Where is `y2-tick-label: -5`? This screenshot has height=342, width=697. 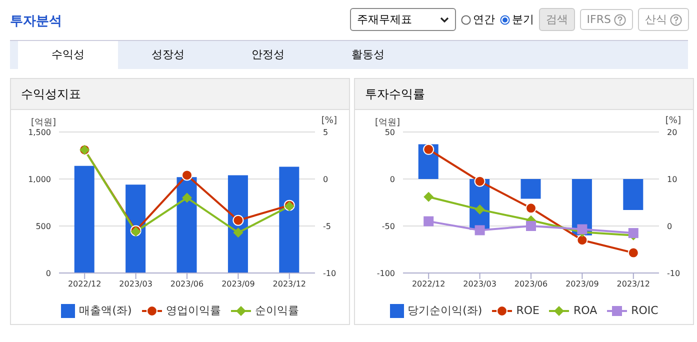
y2-tick-label: -5 is located at coordinates (327, 226).